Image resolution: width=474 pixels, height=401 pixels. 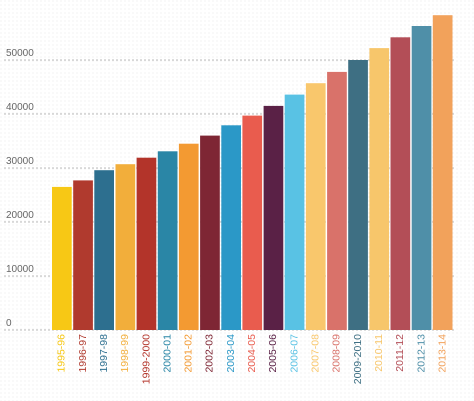 I want to click on x-tick-label: 1999-2000, so click(x=146, y=359).